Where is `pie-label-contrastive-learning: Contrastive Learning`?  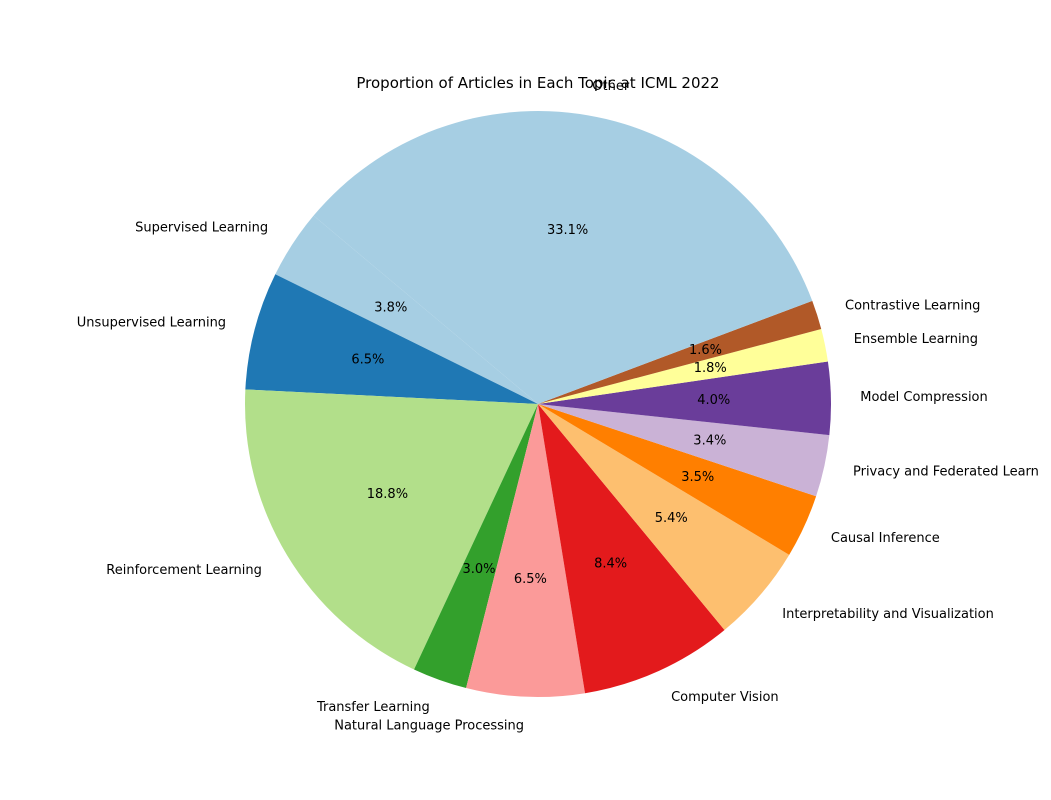 pie-label-contrastive-learning: Contrastive Learning is located at coordinates (912, 305).